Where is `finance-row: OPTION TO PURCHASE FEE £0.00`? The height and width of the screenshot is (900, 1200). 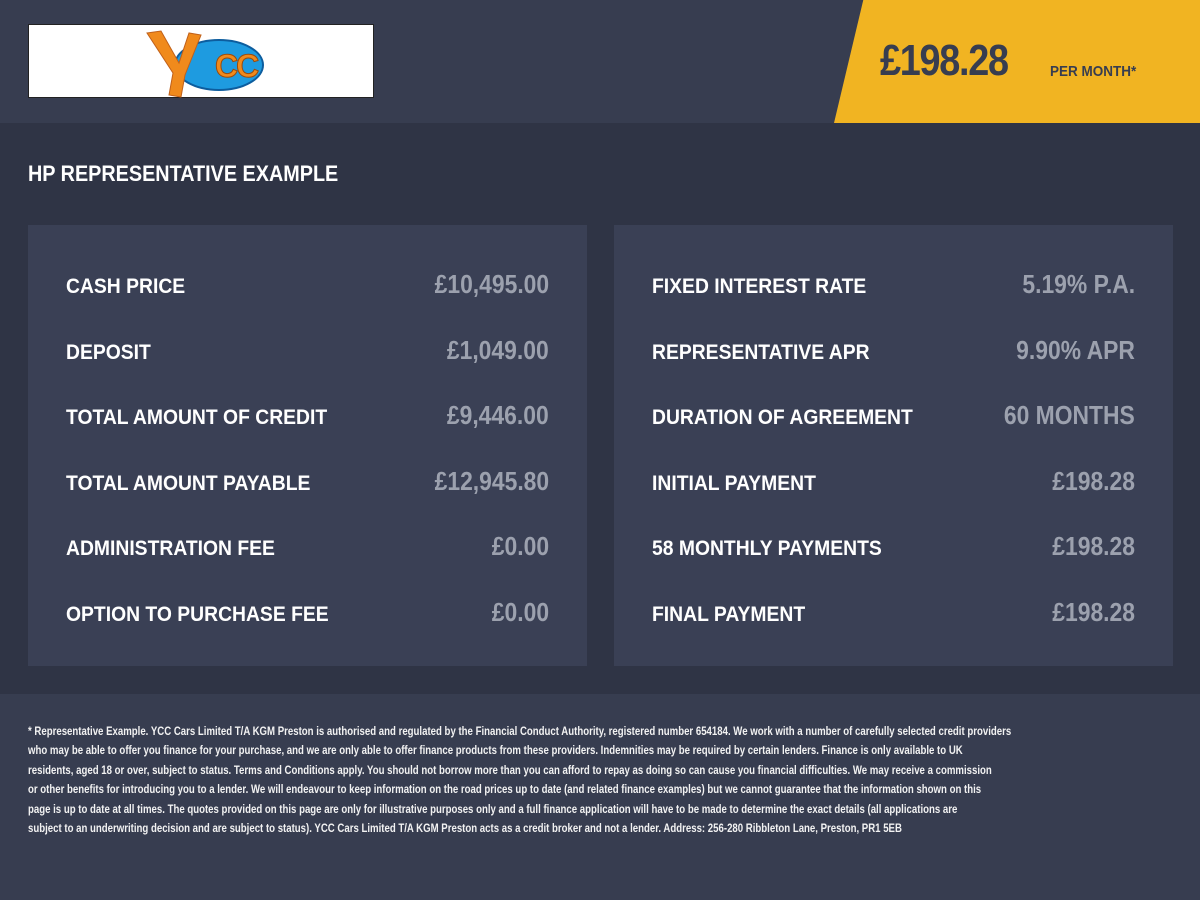
finance-row: OPTION TO PURCHASE FEE £0.00 is located at coordinates (307, 630).